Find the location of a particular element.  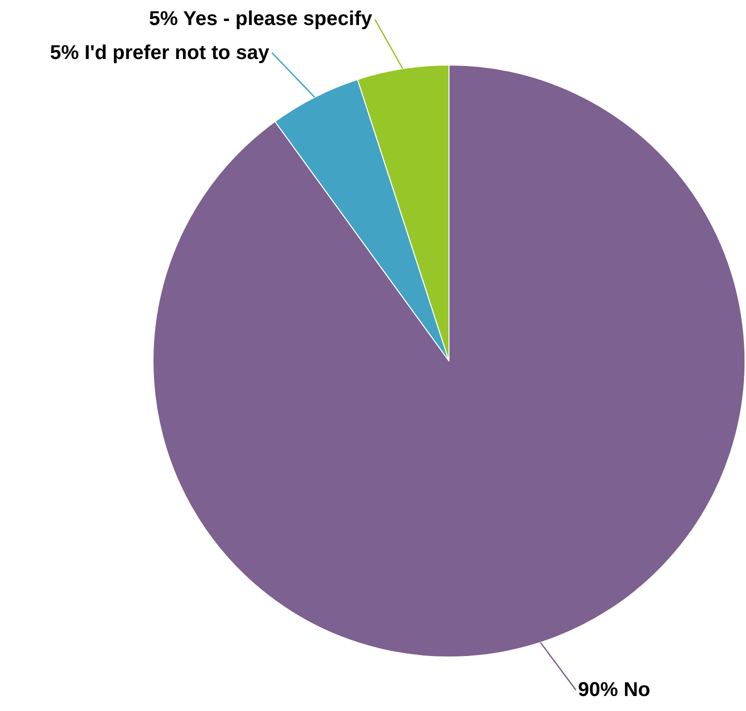

slice-label: 5% I'd prefer not to say is located at coordinates (160, 53).